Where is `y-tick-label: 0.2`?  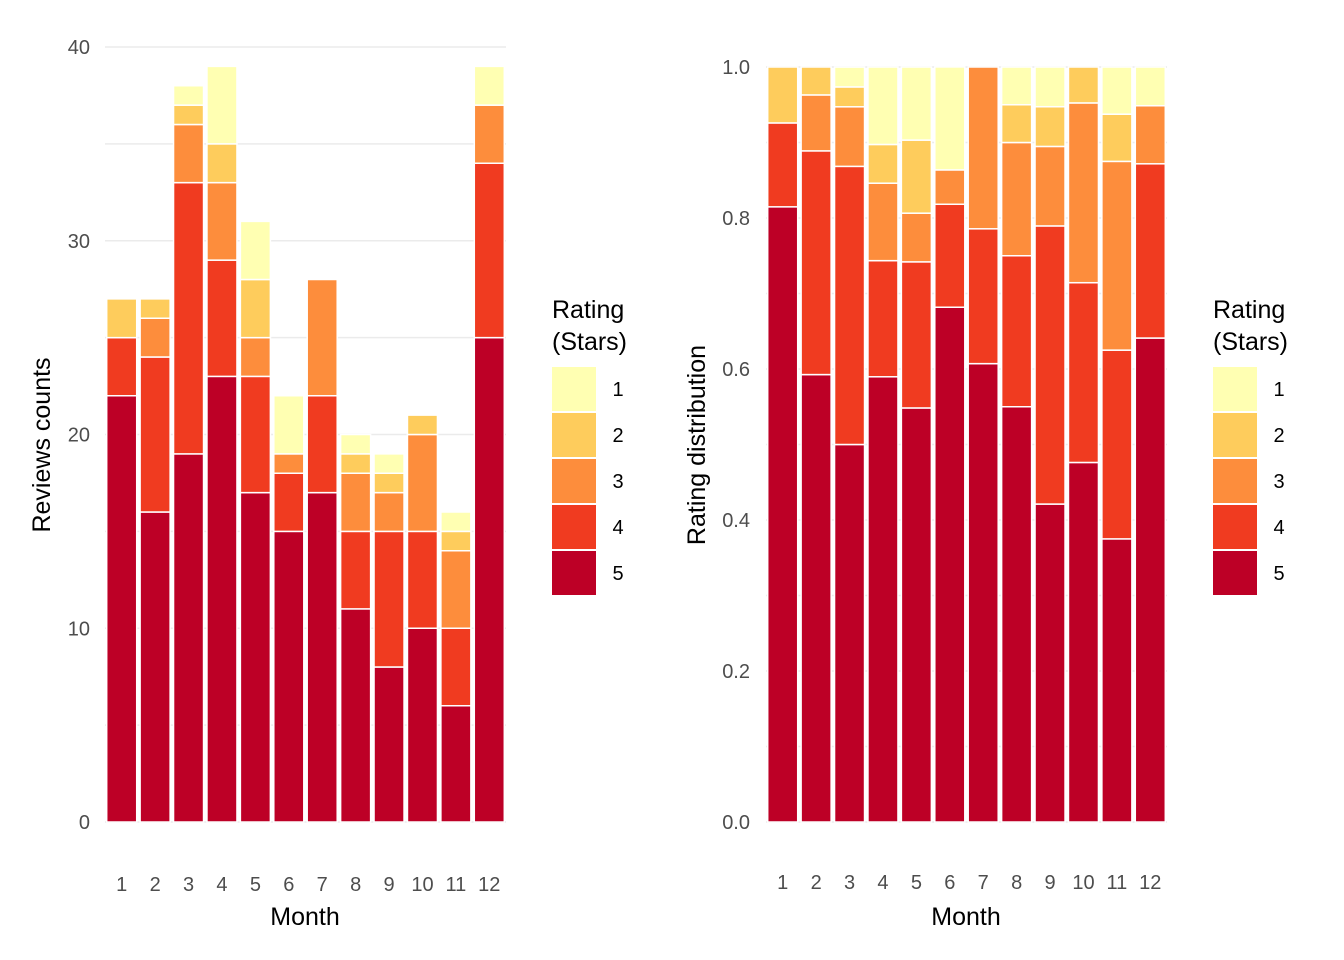
y-tick-label: 0.2 is located at coordinates (736, 672).